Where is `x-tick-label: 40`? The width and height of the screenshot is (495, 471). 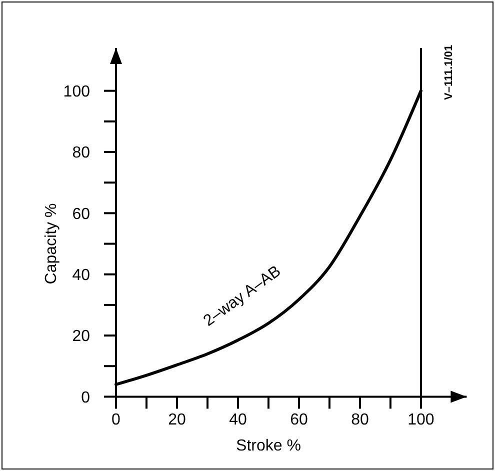 x-tick-label: 40 is located at coordinates (238, 420).